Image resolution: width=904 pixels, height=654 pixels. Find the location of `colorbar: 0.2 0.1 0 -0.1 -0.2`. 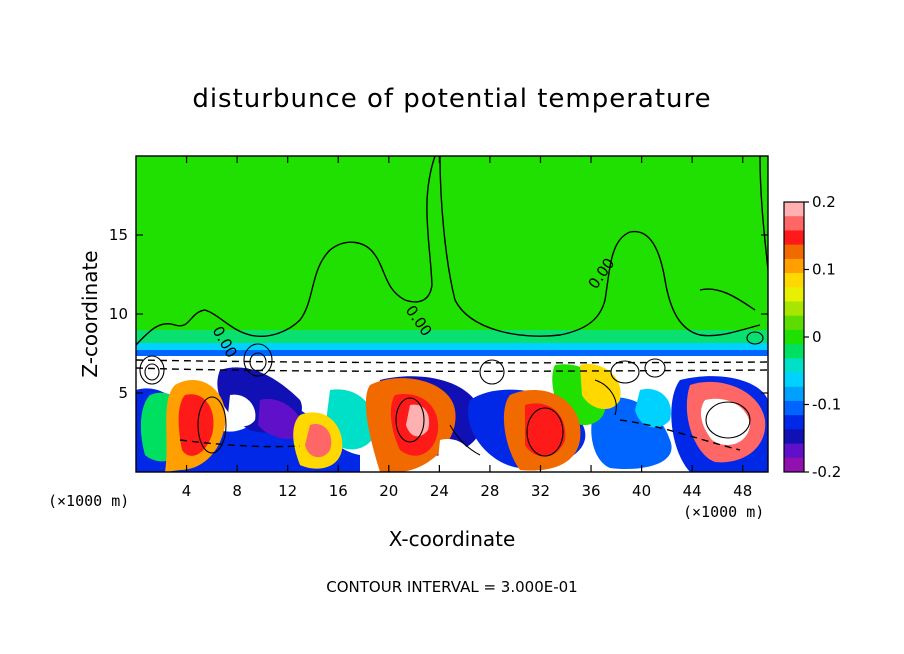

colorbar: 0.2 0.1 0 -0.1 -0.2 is located at coordinates (812, 337).